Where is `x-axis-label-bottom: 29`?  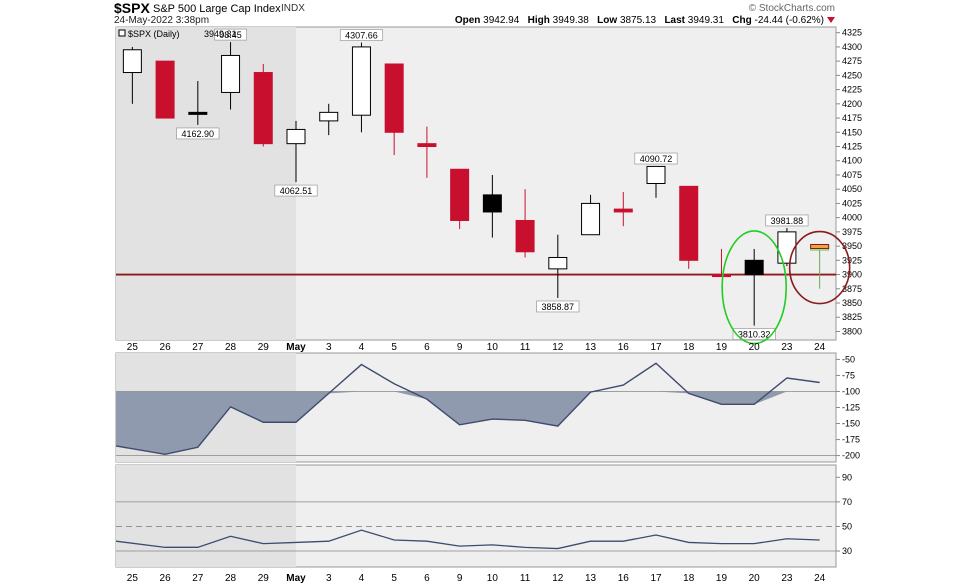 x-axis-label-bottom: 29 is located at coordinates (264, 578).